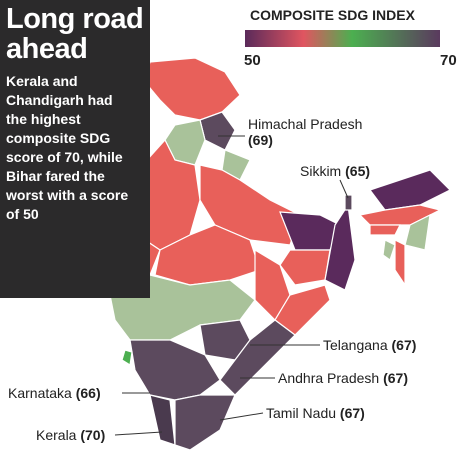 The width and height of the screenshot is (474, 474). What do you see at coordinates (75, 34) in the screenshot?
I see `title: Long road ahead` at bounding box center [75, 34].